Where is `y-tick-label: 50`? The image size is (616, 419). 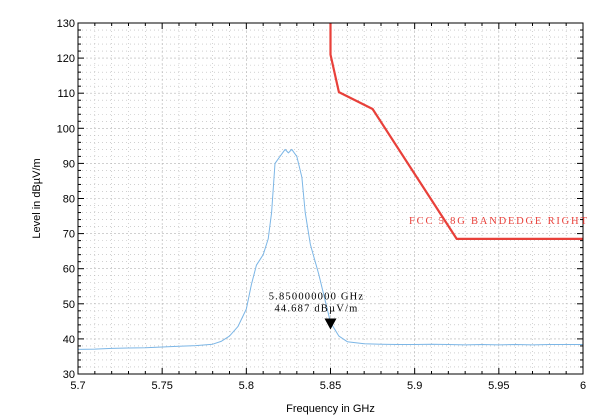
y-tick-label: 50 is located at coordinates (69, 305).